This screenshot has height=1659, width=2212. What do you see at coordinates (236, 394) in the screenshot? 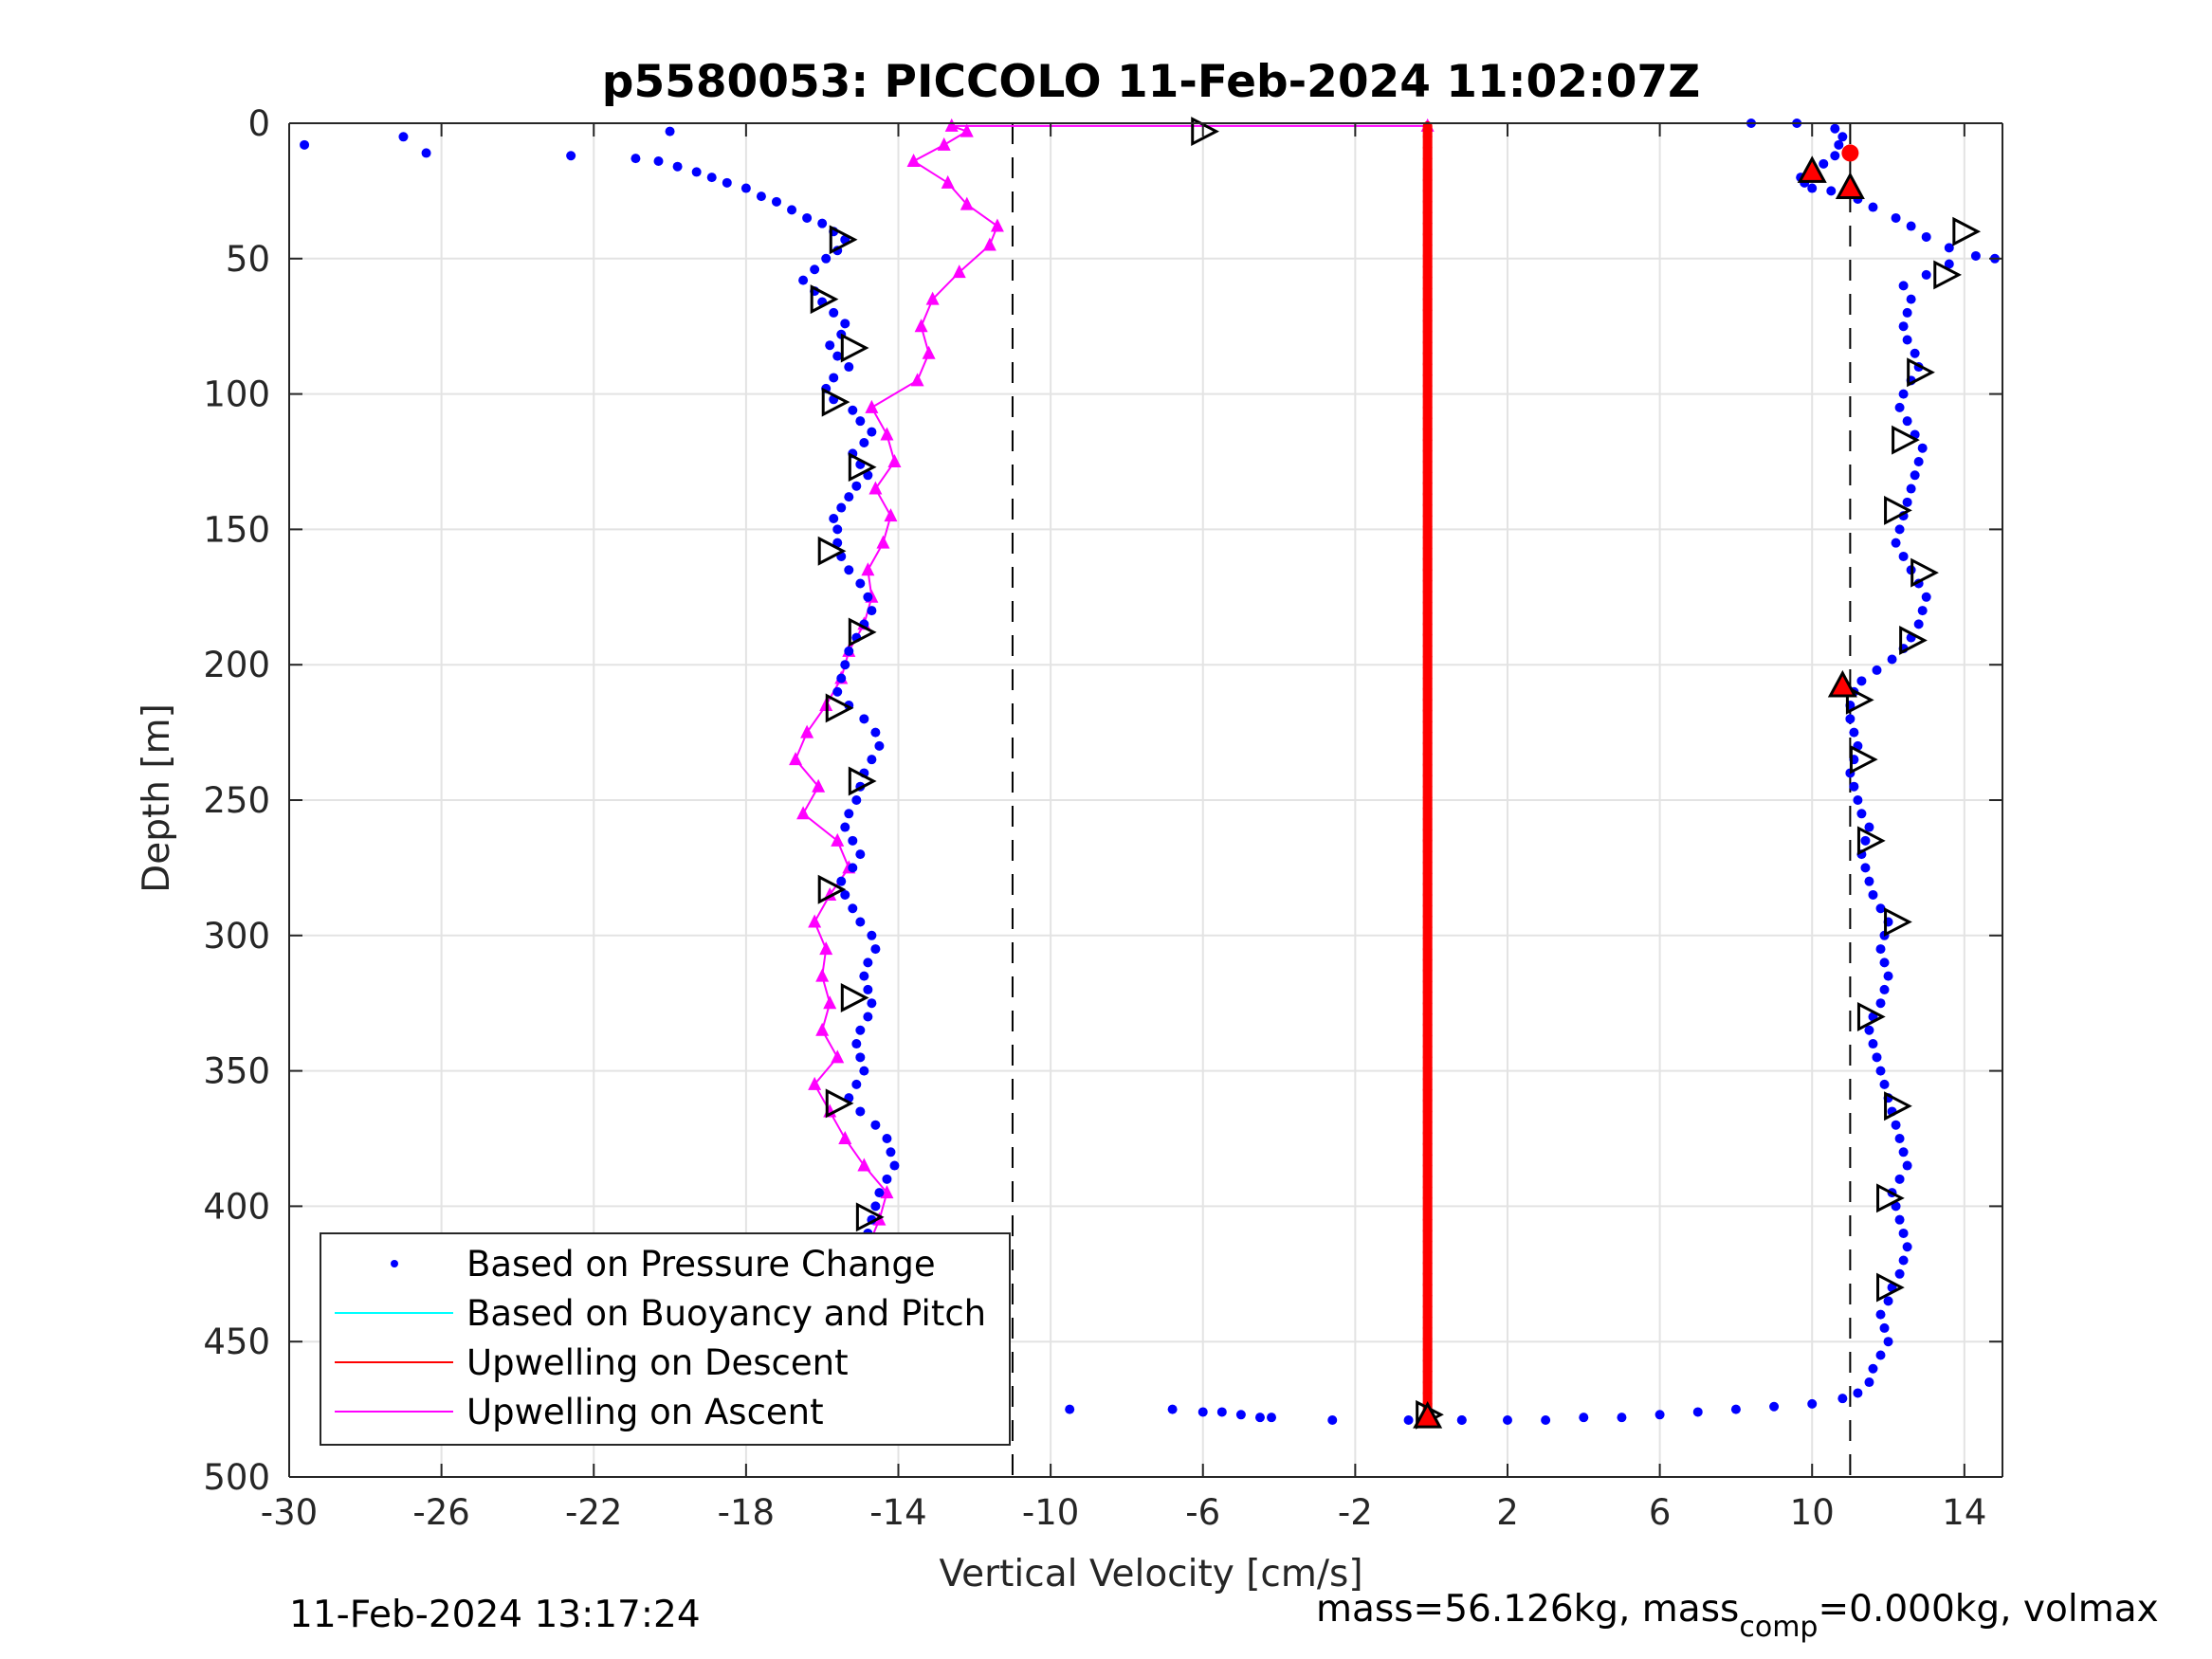
I see `y-tick-label: 100` at bounding box center [236, 394].